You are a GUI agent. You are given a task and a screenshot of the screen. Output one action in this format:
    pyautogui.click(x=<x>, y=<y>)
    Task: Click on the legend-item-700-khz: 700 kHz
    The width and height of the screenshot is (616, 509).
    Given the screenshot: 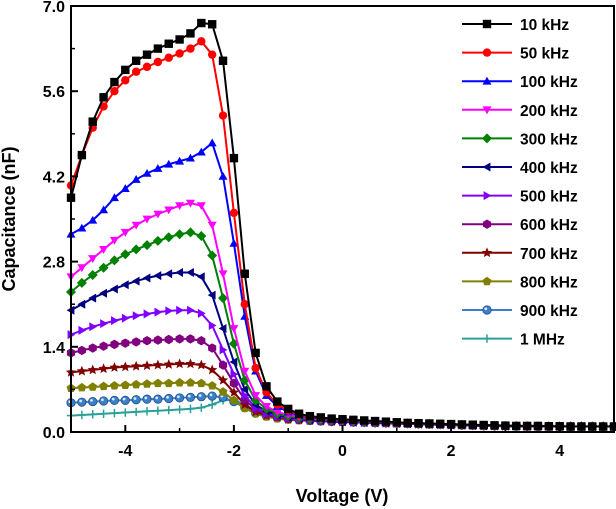 What is the action you would take?
    pyautogui.click(x=520, y=254)
    